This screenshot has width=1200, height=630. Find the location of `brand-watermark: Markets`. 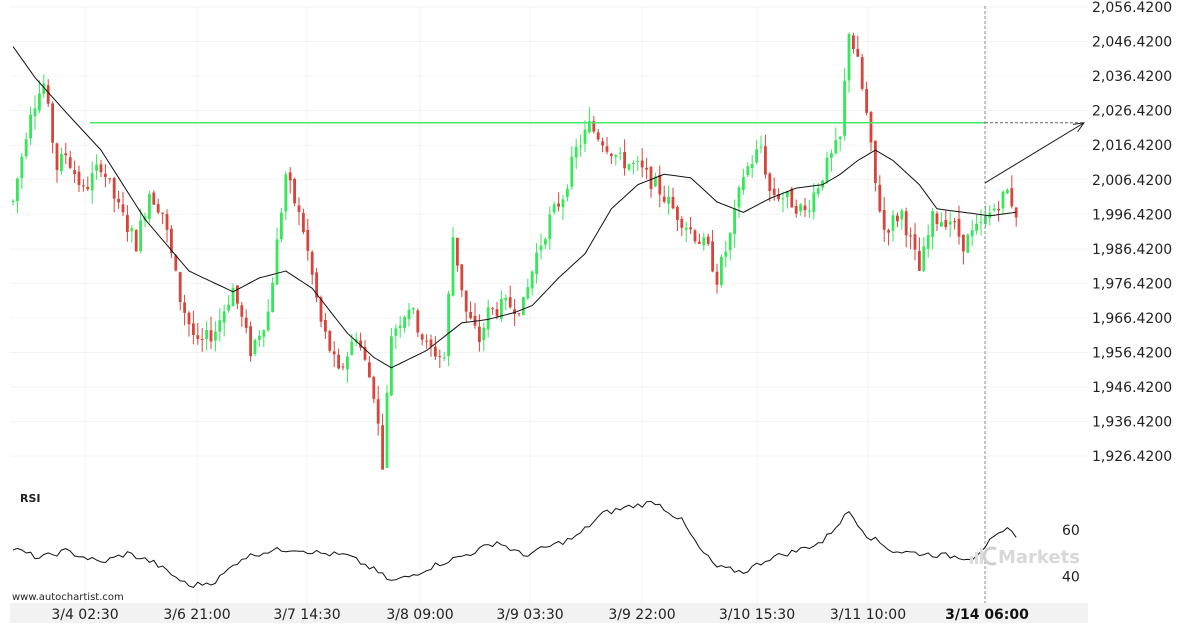

brand-watermark: Markets is located at coordinates (1025, 557).